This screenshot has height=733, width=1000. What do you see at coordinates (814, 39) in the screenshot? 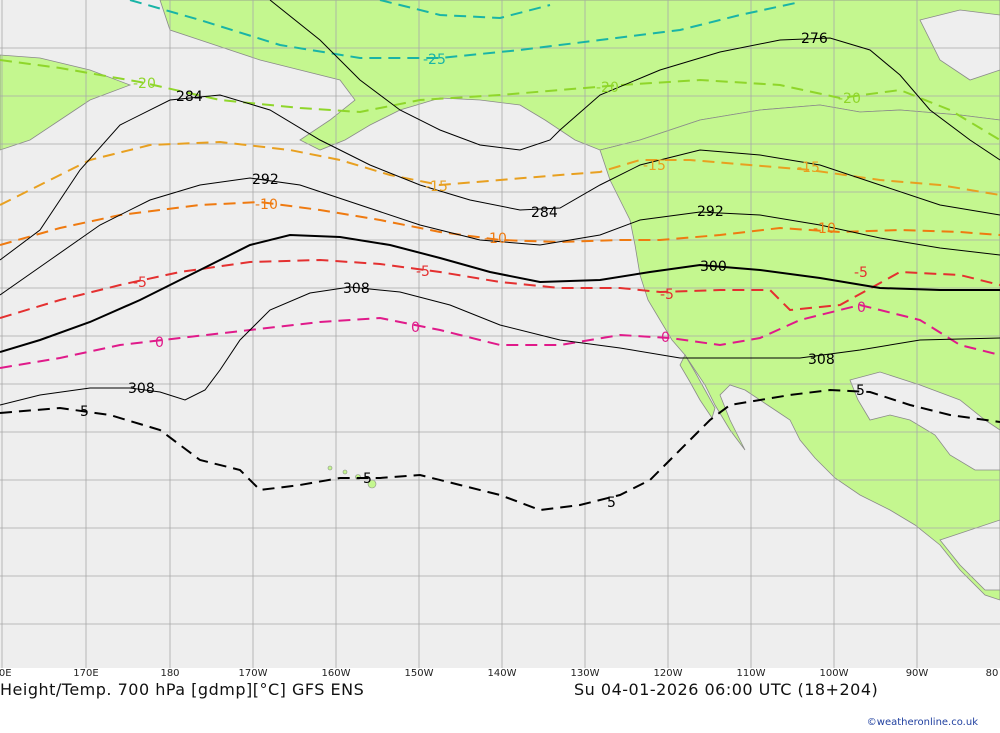
I see `height-label: 276` at bounding box center [814, 39].